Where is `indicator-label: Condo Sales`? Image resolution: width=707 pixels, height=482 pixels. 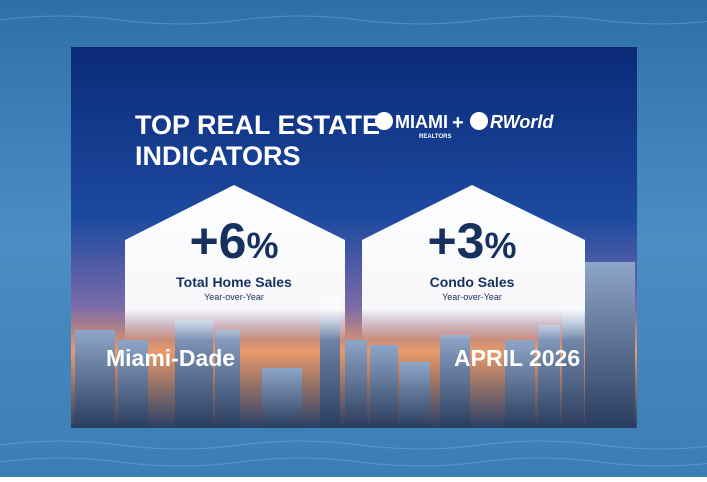
indicator-label: Condo Sales is located at coordinates (472, 282).